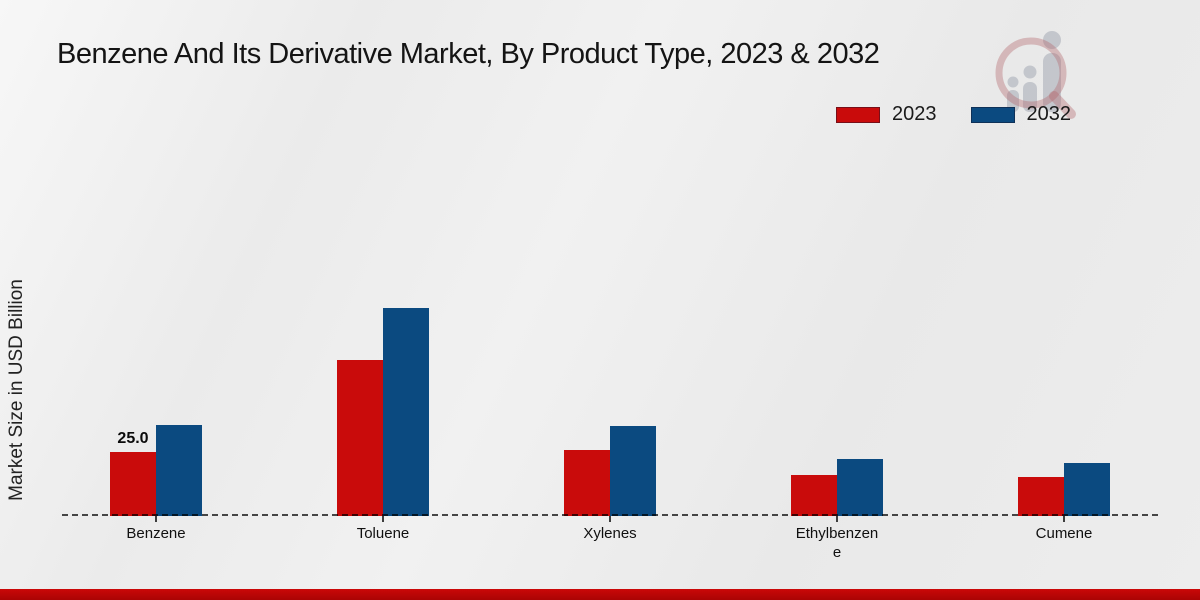 Image resolution: width=1200 pixels, height=600 pixels. I want to click on bar-2032-benzene, so click(179, 470).